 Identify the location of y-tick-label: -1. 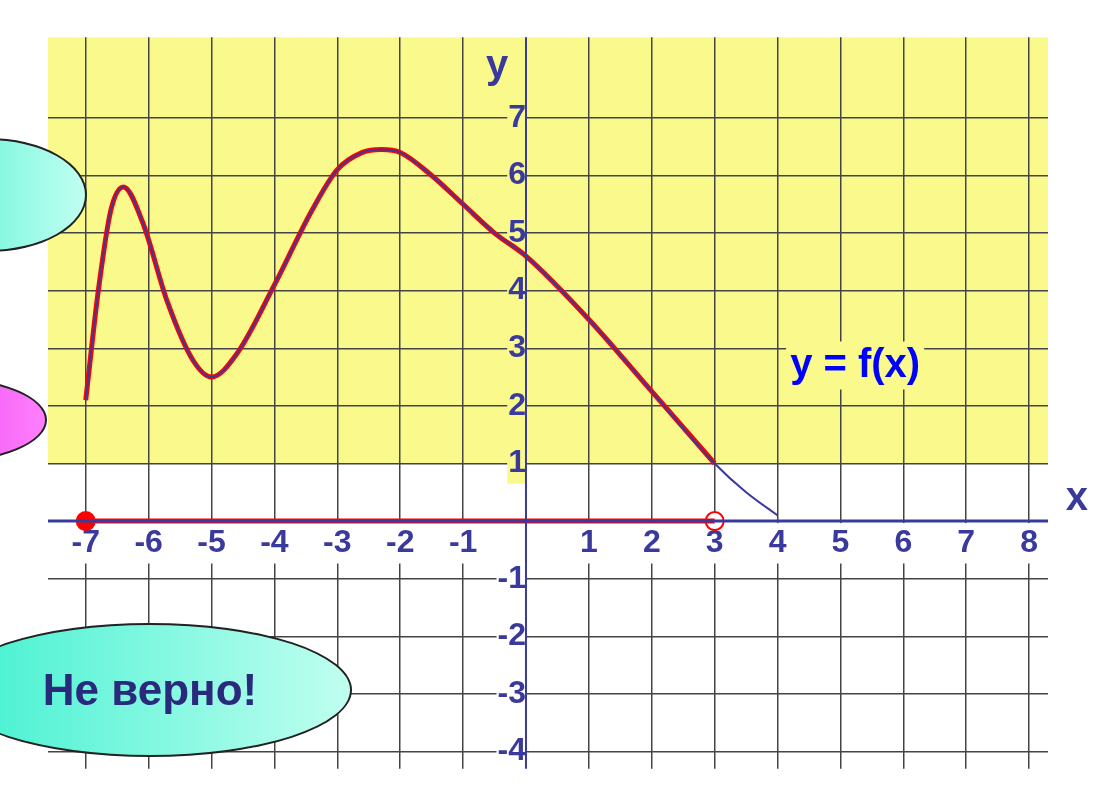
(511, 576).